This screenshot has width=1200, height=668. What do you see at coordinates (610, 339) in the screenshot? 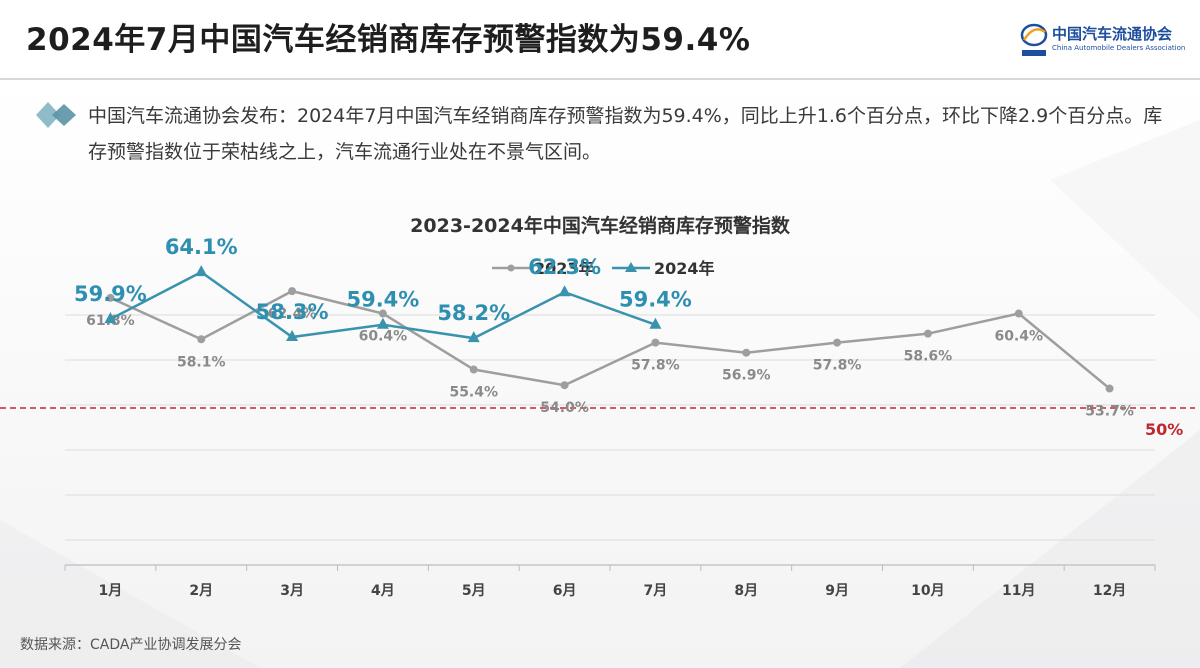
I see `series-line-2023` at bounding box center [610, 339].